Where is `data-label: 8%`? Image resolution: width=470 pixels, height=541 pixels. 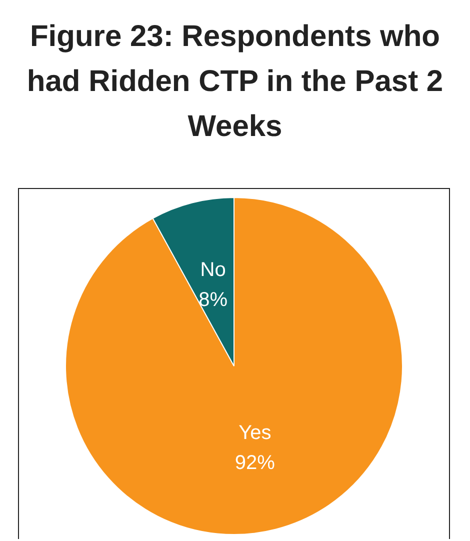 data-label: 8% is located at coordinates (213, 299).